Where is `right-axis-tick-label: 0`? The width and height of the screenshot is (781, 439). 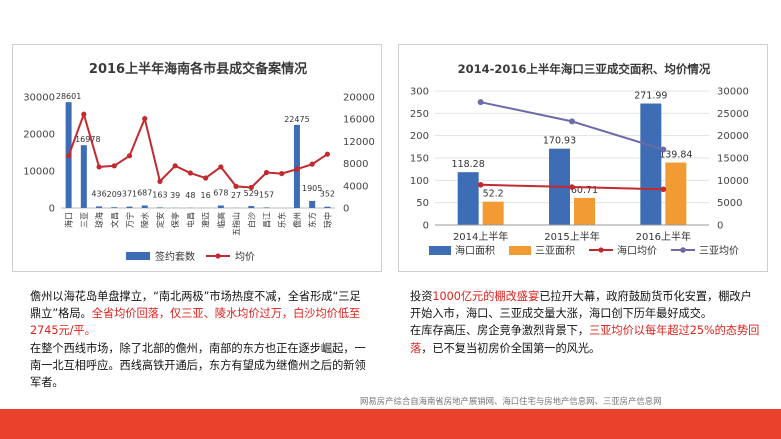
right-axis-tick-label: 0 is located at coordinates (720, 226).